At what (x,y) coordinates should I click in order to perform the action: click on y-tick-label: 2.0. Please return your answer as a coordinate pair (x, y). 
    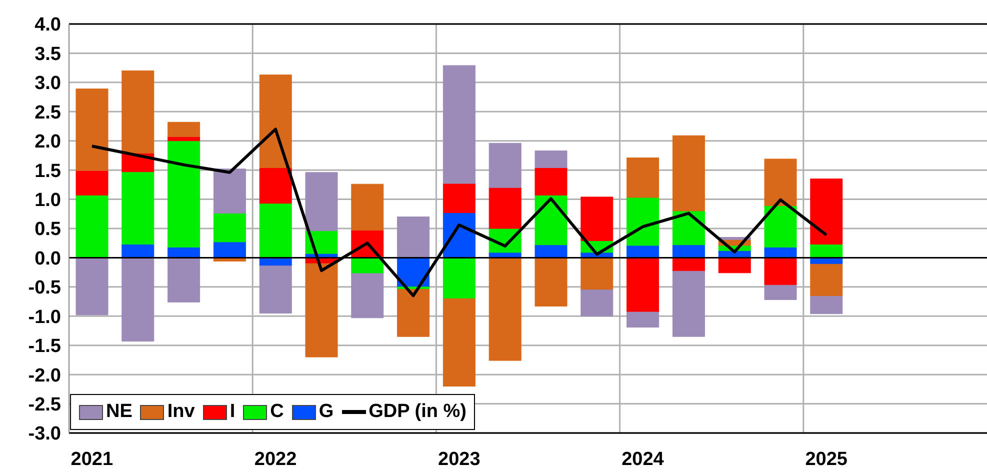
    Looking at the image, I should click on (47, 142).